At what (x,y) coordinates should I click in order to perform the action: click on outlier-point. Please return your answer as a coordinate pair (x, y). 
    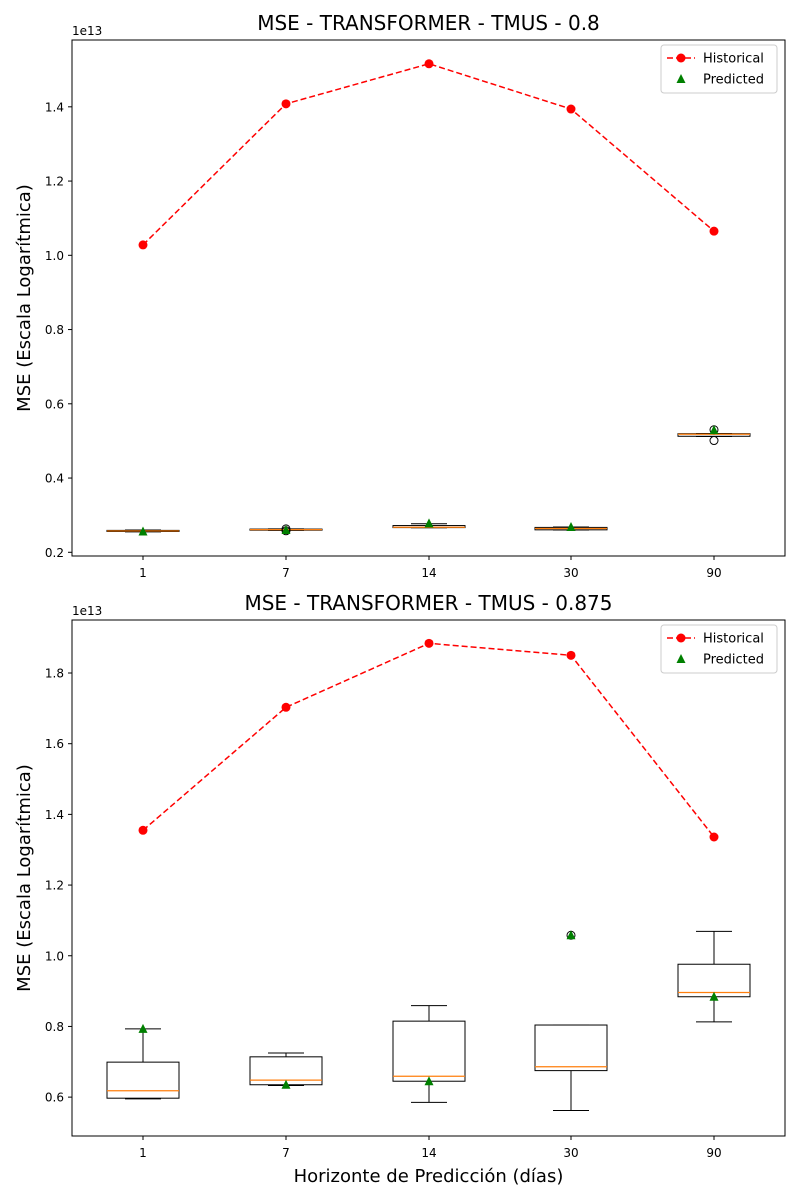
    Looking at the image, I should click on (714, 441).